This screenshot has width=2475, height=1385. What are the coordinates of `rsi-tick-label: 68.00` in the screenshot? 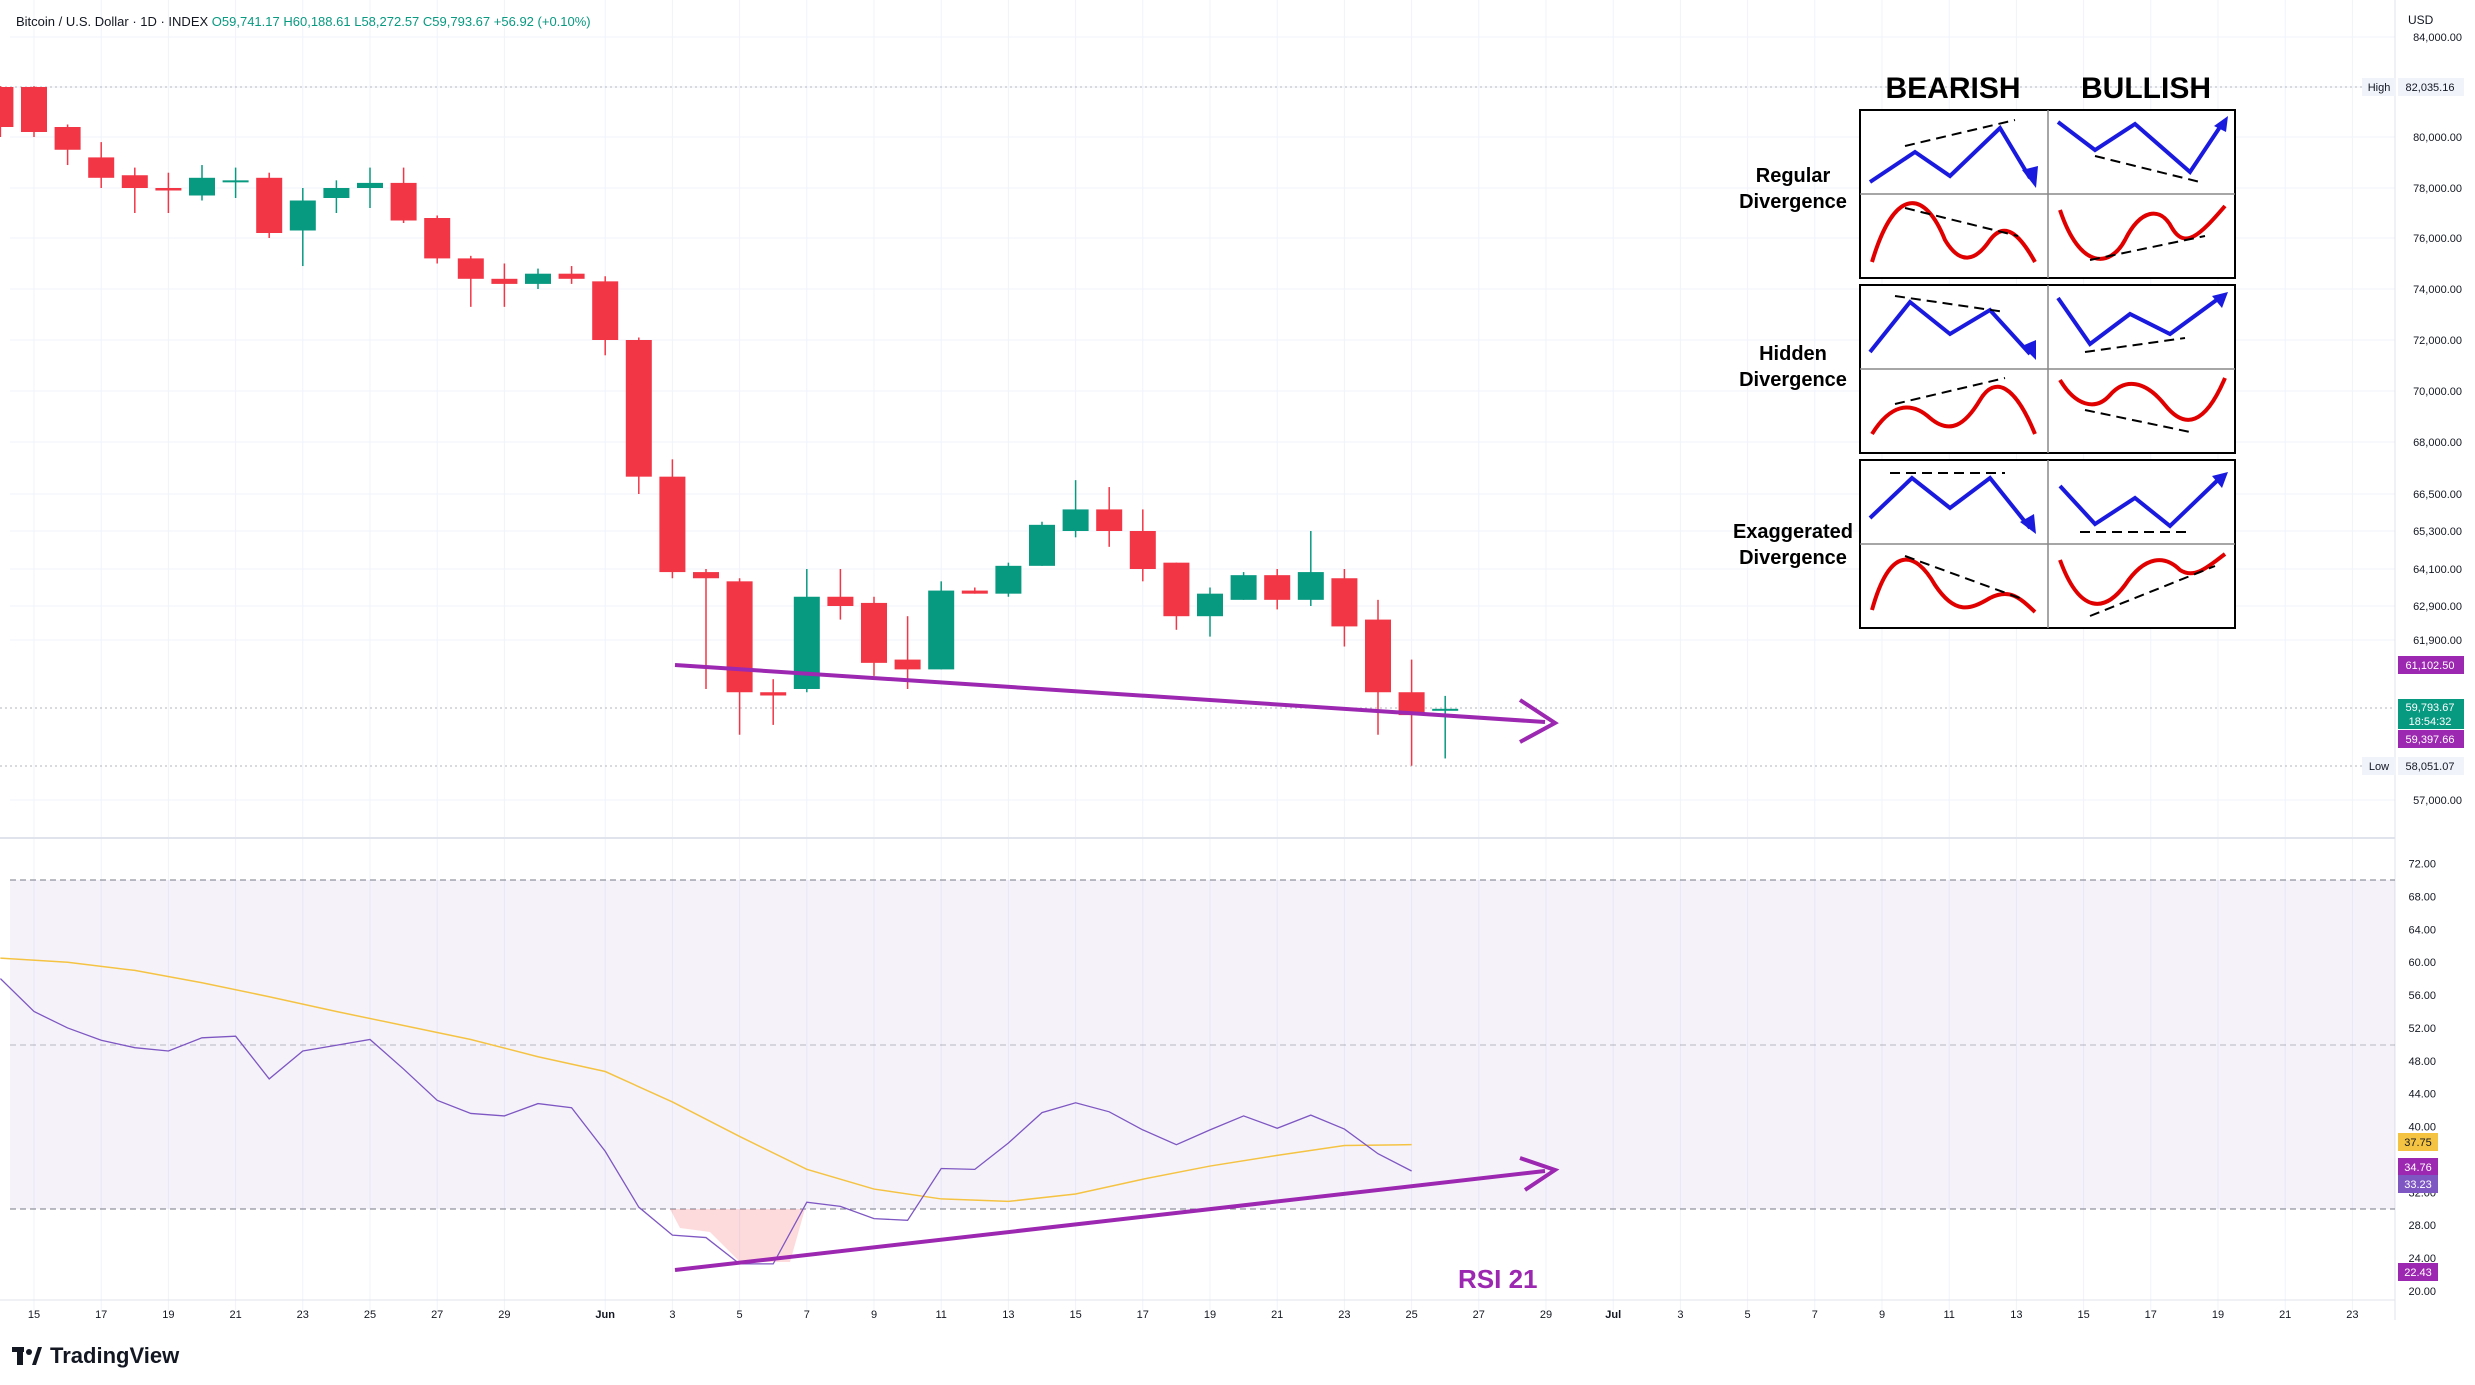 It's located at (2422, 897).